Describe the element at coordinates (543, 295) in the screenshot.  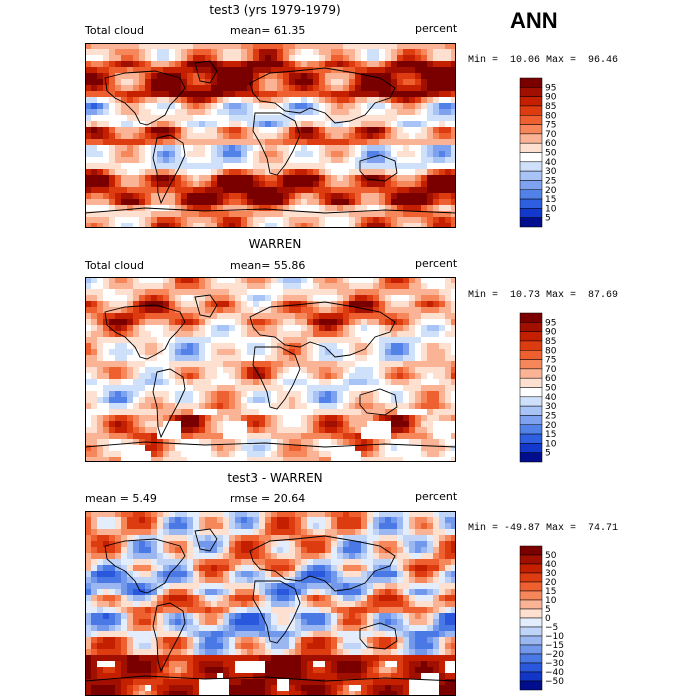
I see `panel-2-minmax: Min = 10.73 Max = 87.69` at that location.